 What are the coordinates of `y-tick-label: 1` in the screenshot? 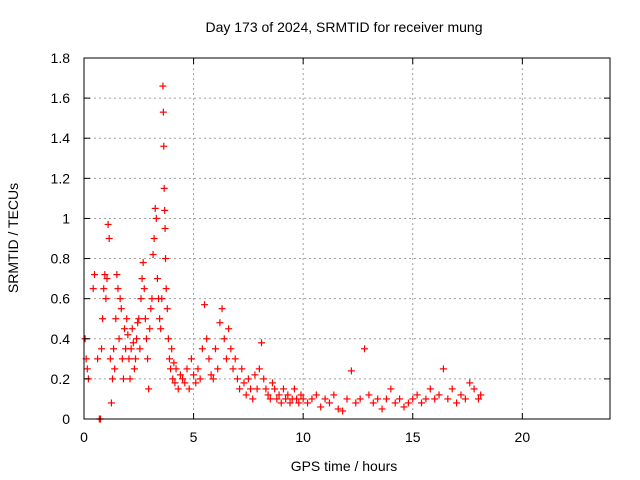 It's located at (66, 218).